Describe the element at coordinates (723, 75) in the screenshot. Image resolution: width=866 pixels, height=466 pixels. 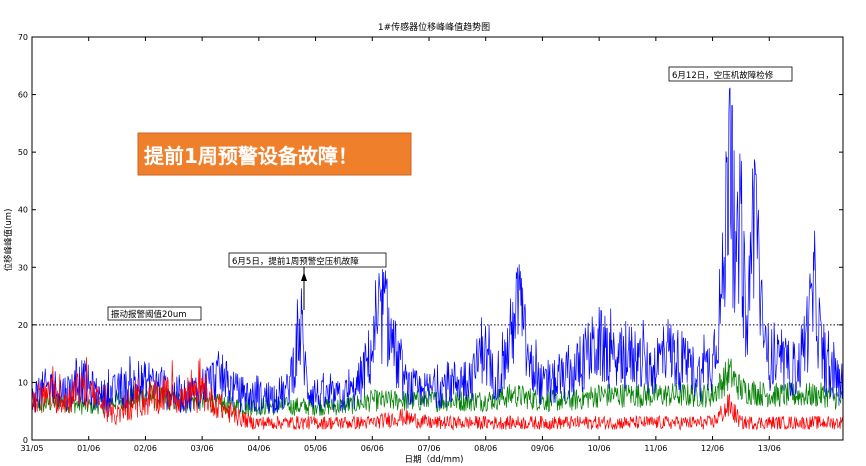
I see `annotation-repair-text: 6月12日，空压机故障检修` at that location.